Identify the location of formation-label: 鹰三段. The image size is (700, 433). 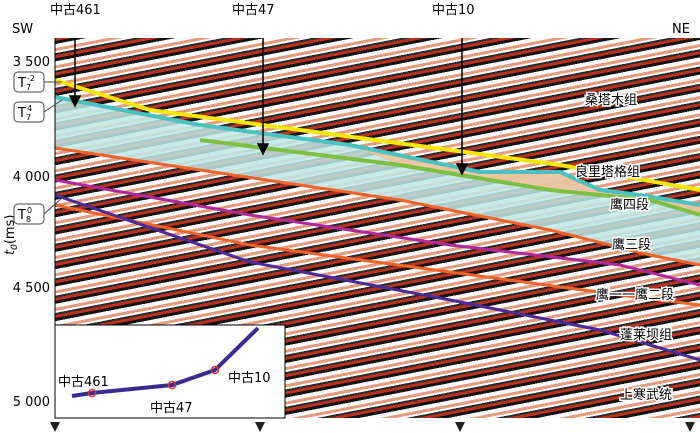
(631, 245).